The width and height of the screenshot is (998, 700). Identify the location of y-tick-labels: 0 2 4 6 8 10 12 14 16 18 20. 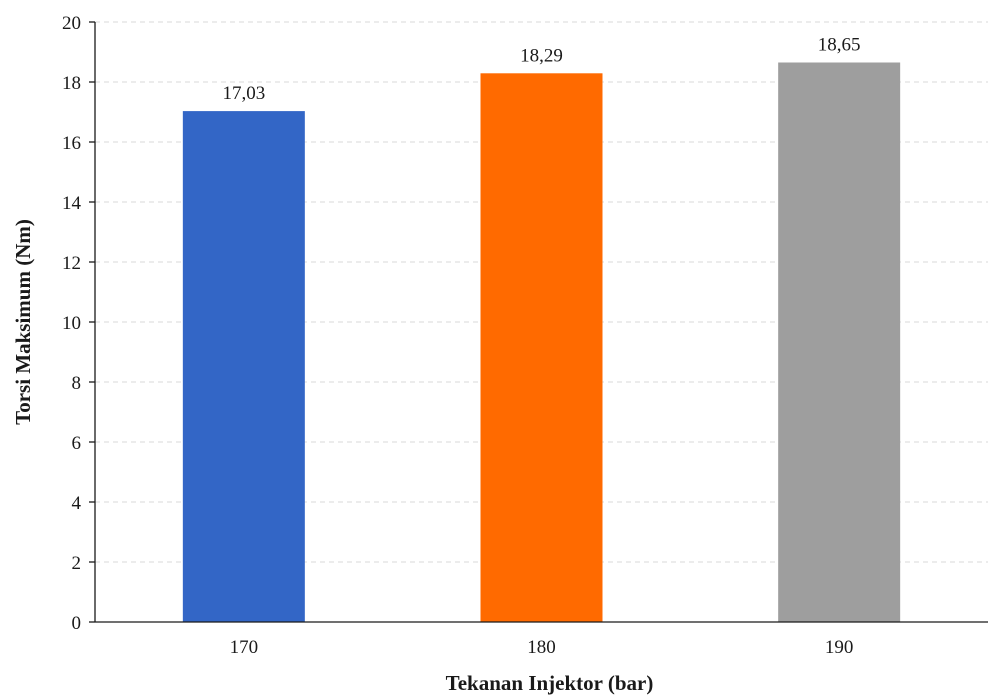
(78, 323).